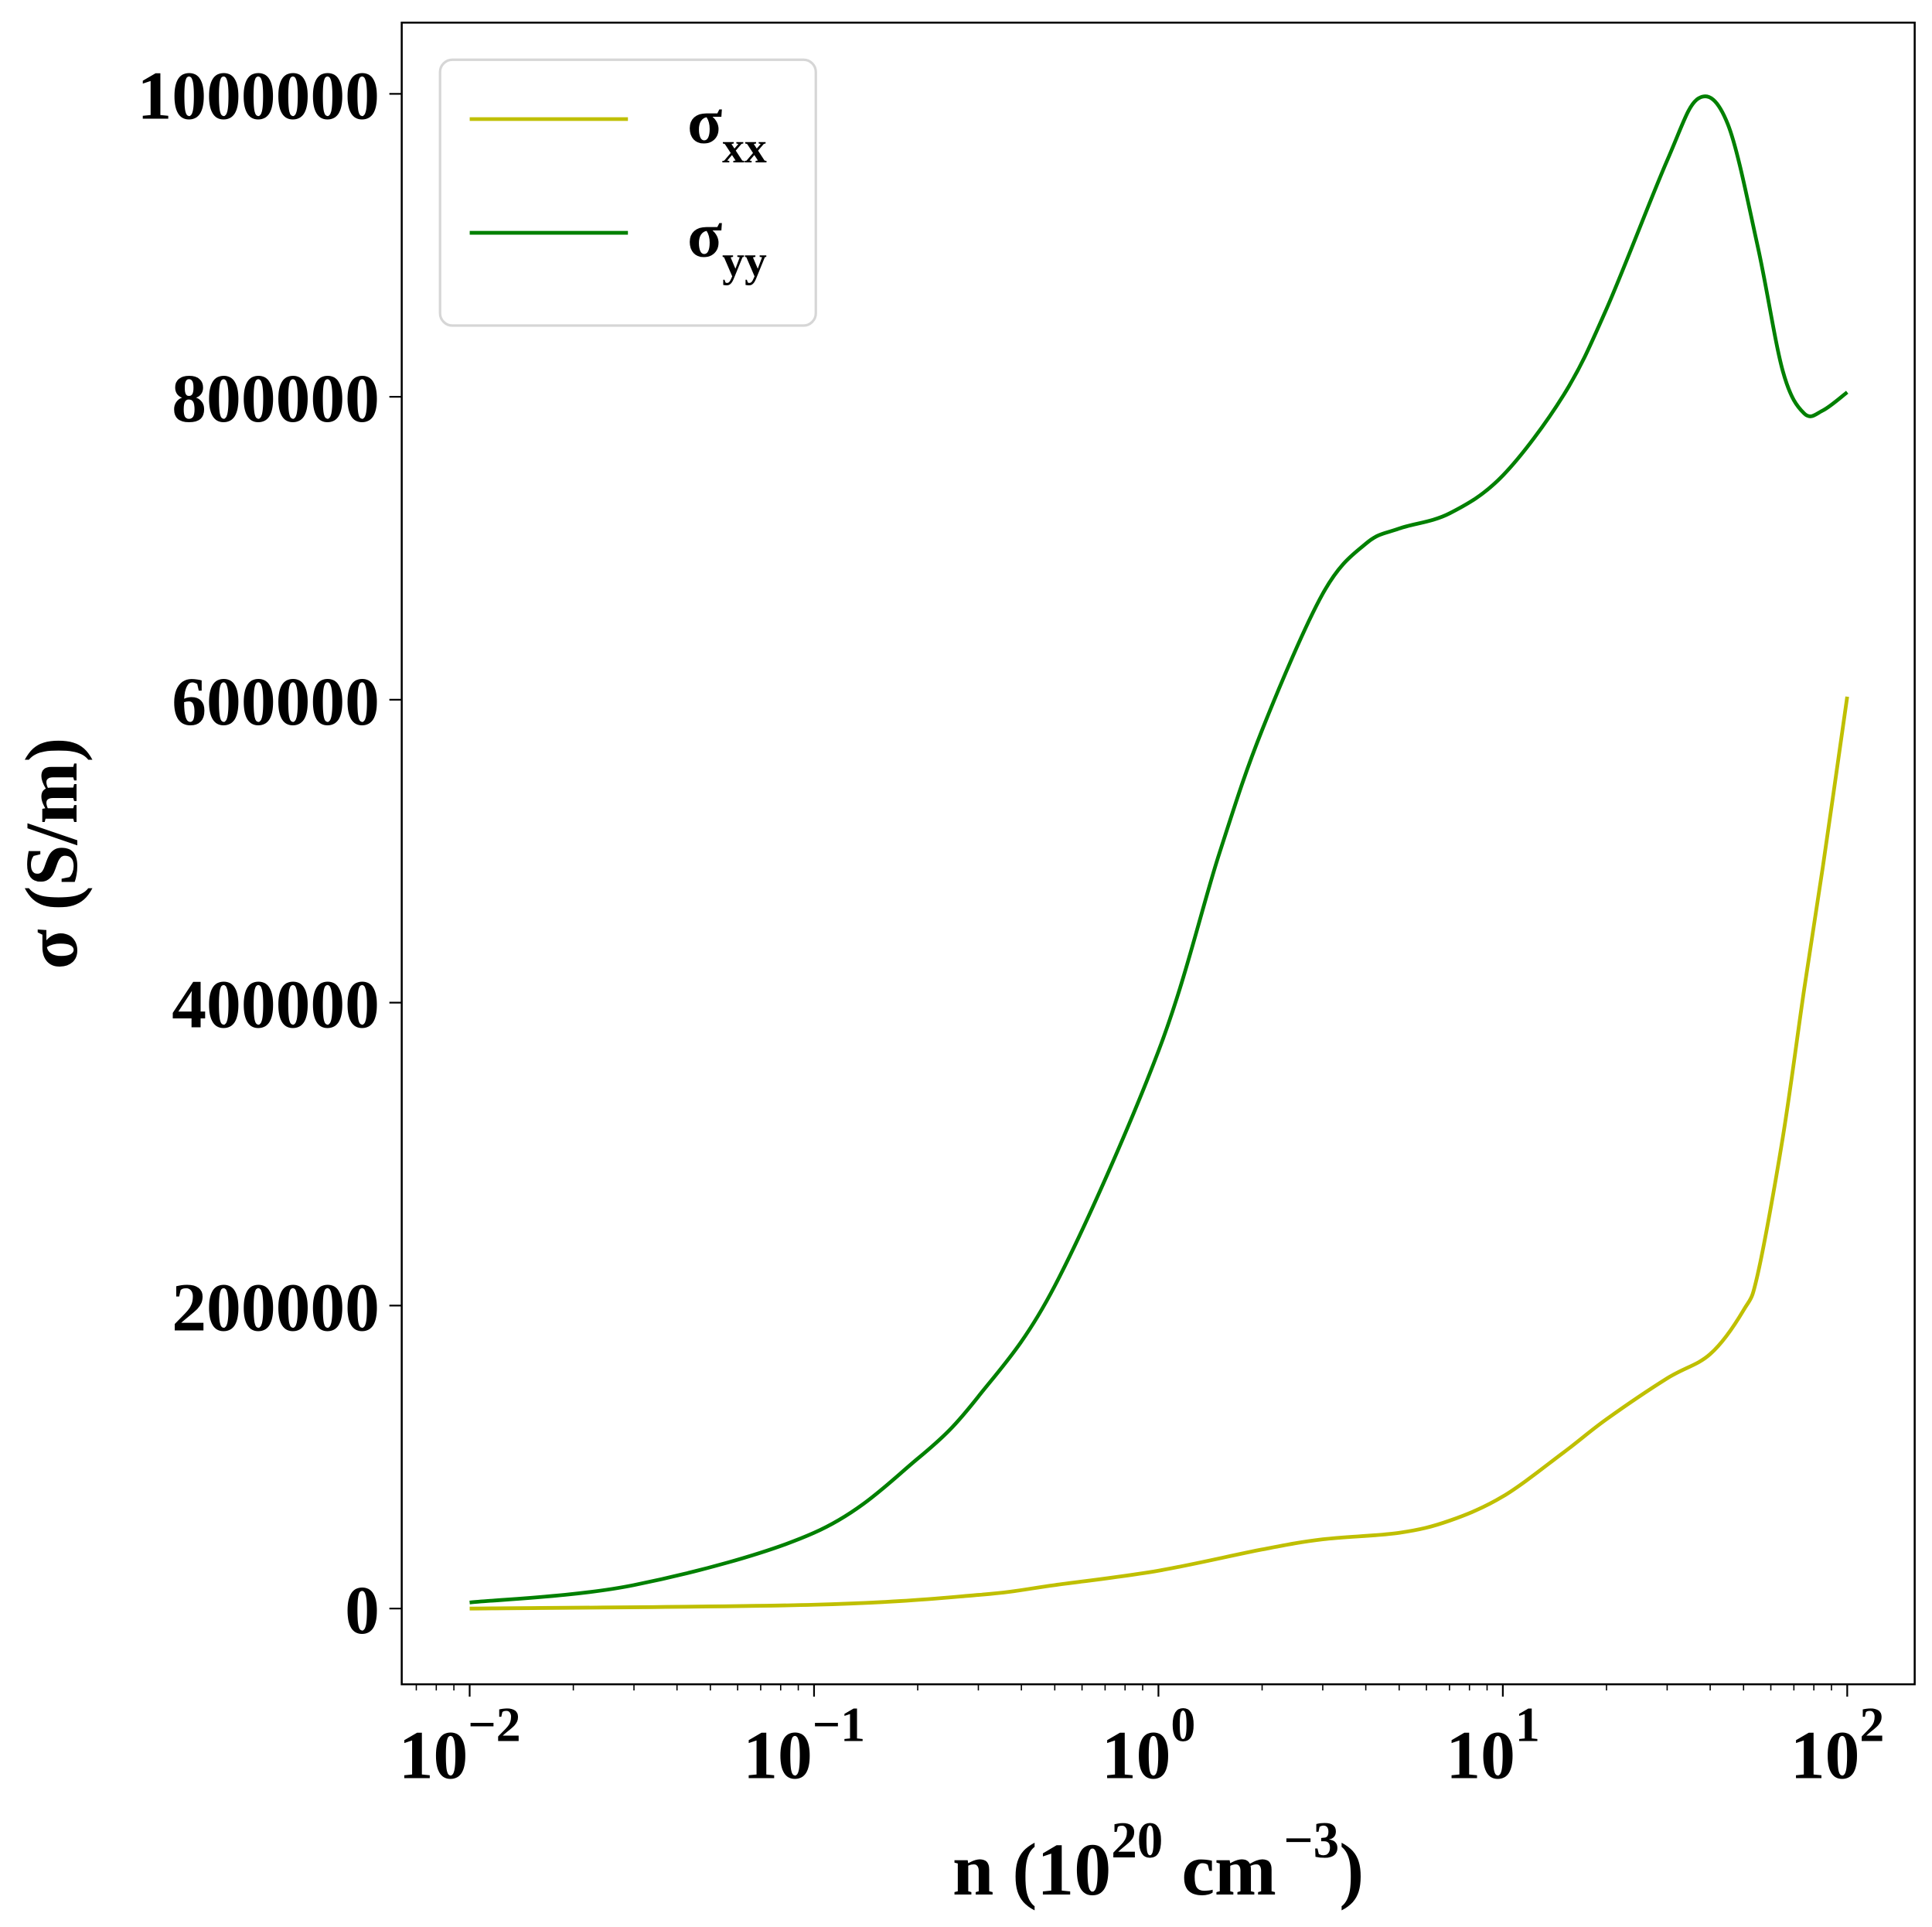 The height and width of the screenshot is (1927, 1932). Describe the element at coordinates (1492, 1745) in the screenshot. I see `x-tick-label: 10¹` at that location.